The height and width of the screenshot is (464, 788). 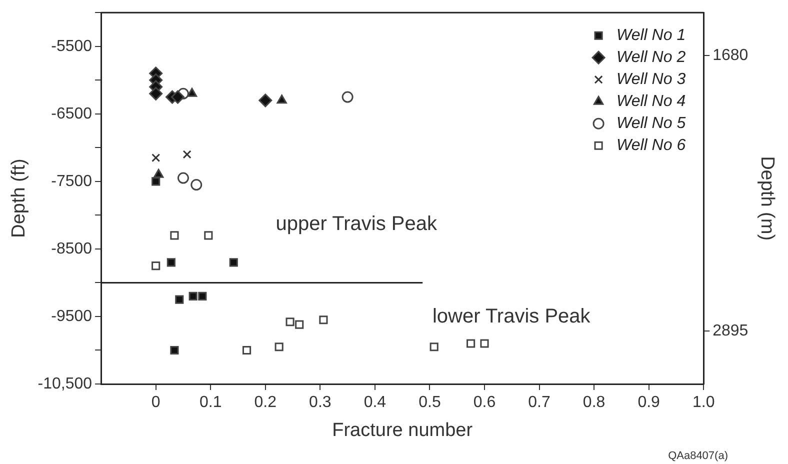 I want to click on y2-tick-label: 2895, so click(x=730, y=331).